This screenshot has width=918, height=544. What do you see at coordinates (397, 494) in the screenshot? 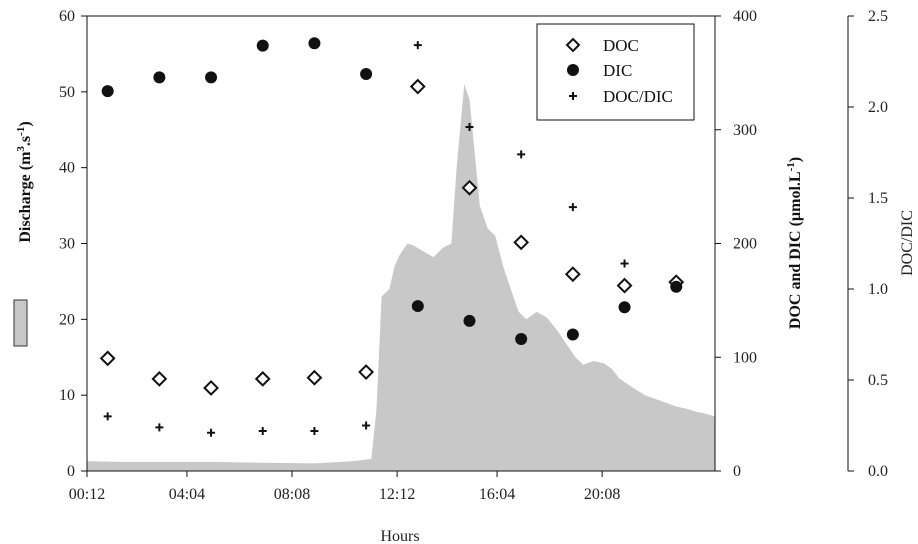
I see `x-tick-label: 12:12` at bounding box center [397, 494].